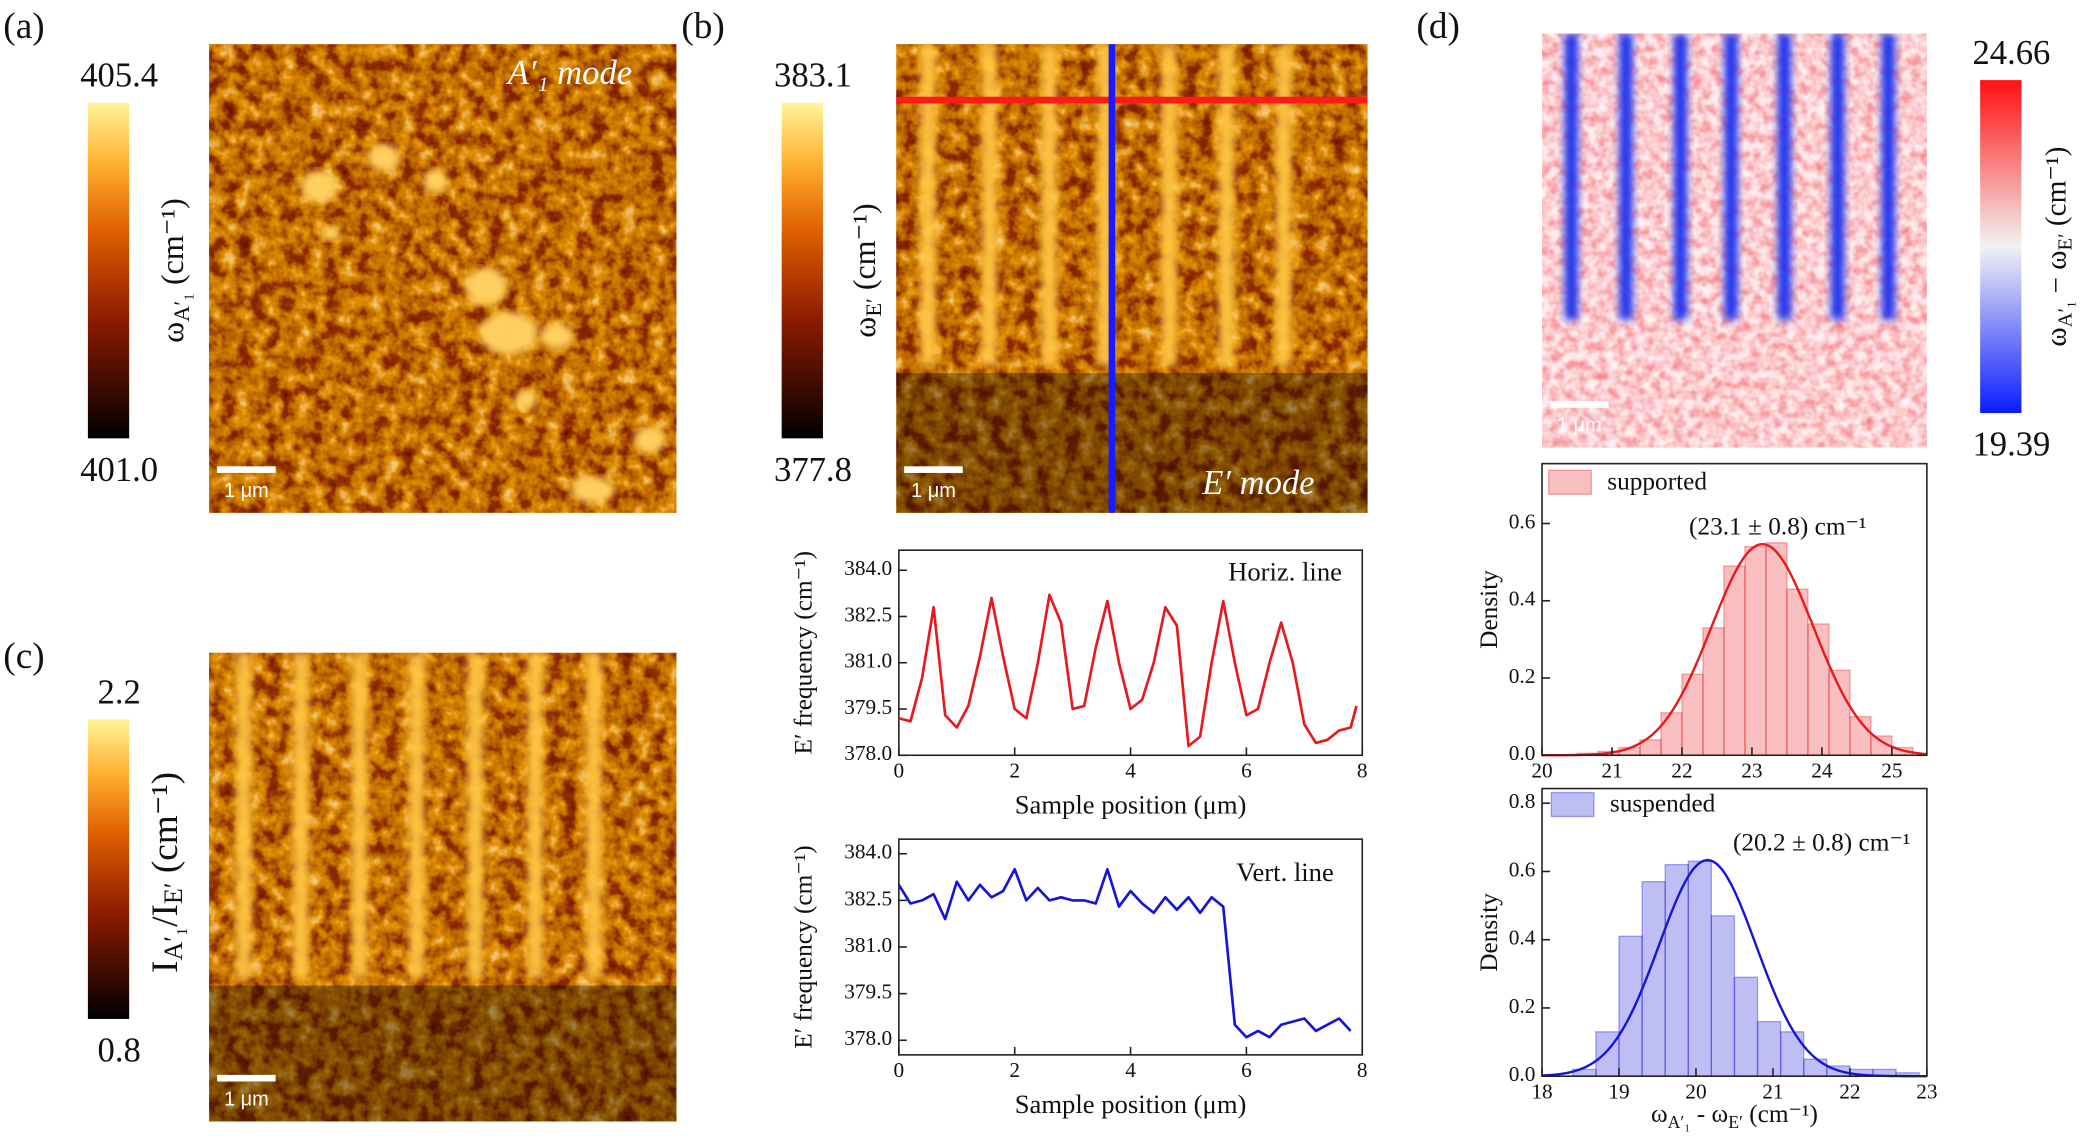 Image resolution: width=2088 pixels, height=1139 pixels. I want to click on legend-label: suspended, so click(1663, 804).